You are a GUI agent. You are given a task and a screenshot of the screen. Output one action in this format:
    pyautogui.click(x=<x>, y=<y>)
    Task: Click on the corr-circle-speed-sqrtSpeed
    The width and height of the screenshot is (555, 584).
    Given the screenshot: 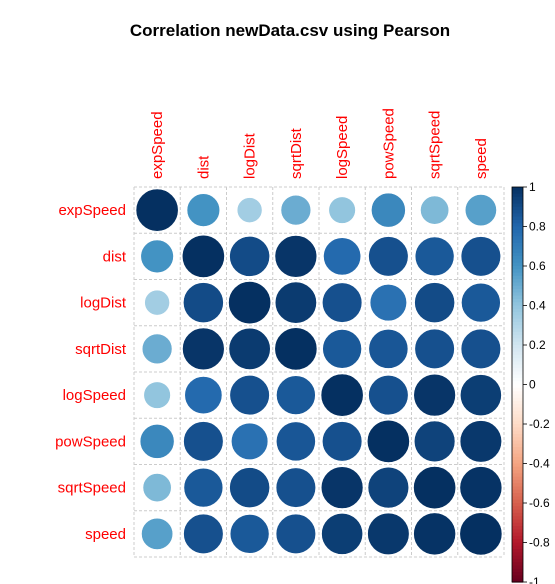 What is the action you would take?
    pyautogui.click(x=435, y=534)
    